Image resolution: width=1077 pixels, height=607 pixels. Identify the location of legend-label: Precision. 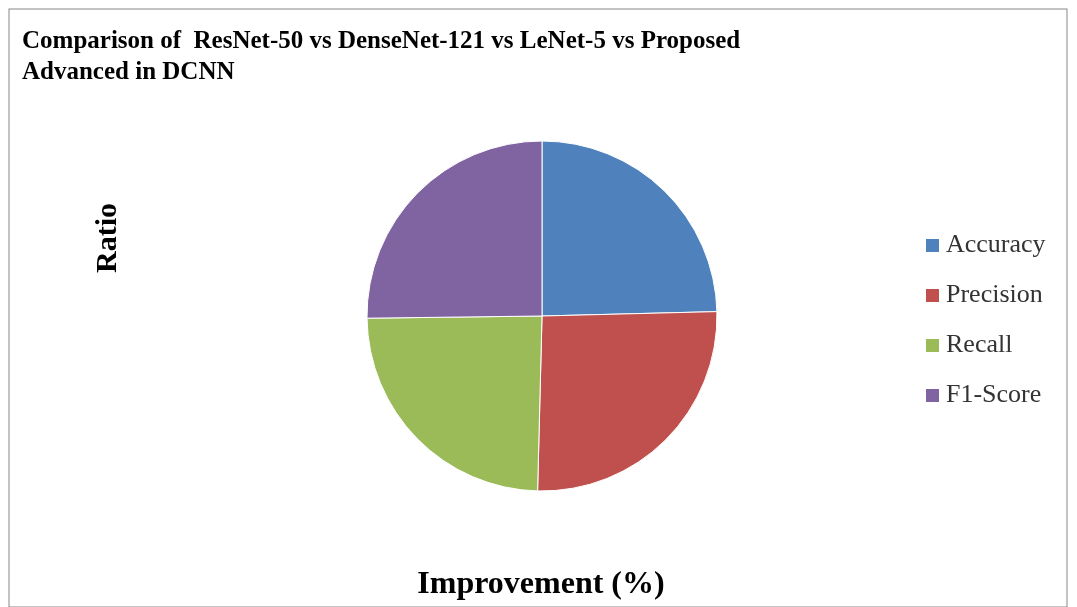
(994, 293).